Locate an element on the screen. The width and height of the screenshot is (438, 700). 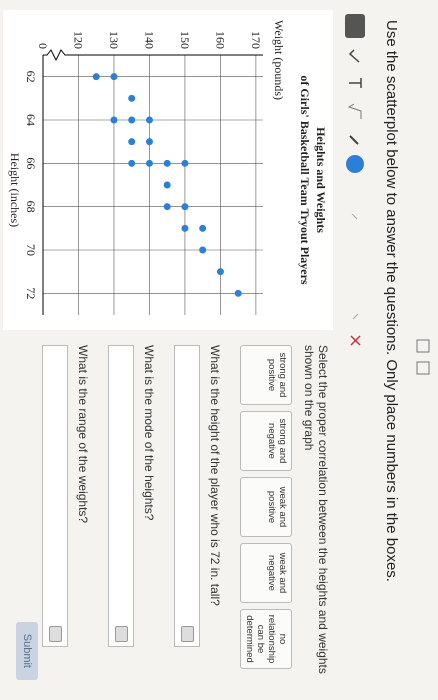
option-button: no relationship can be determined is located at coordinates (266, 639).